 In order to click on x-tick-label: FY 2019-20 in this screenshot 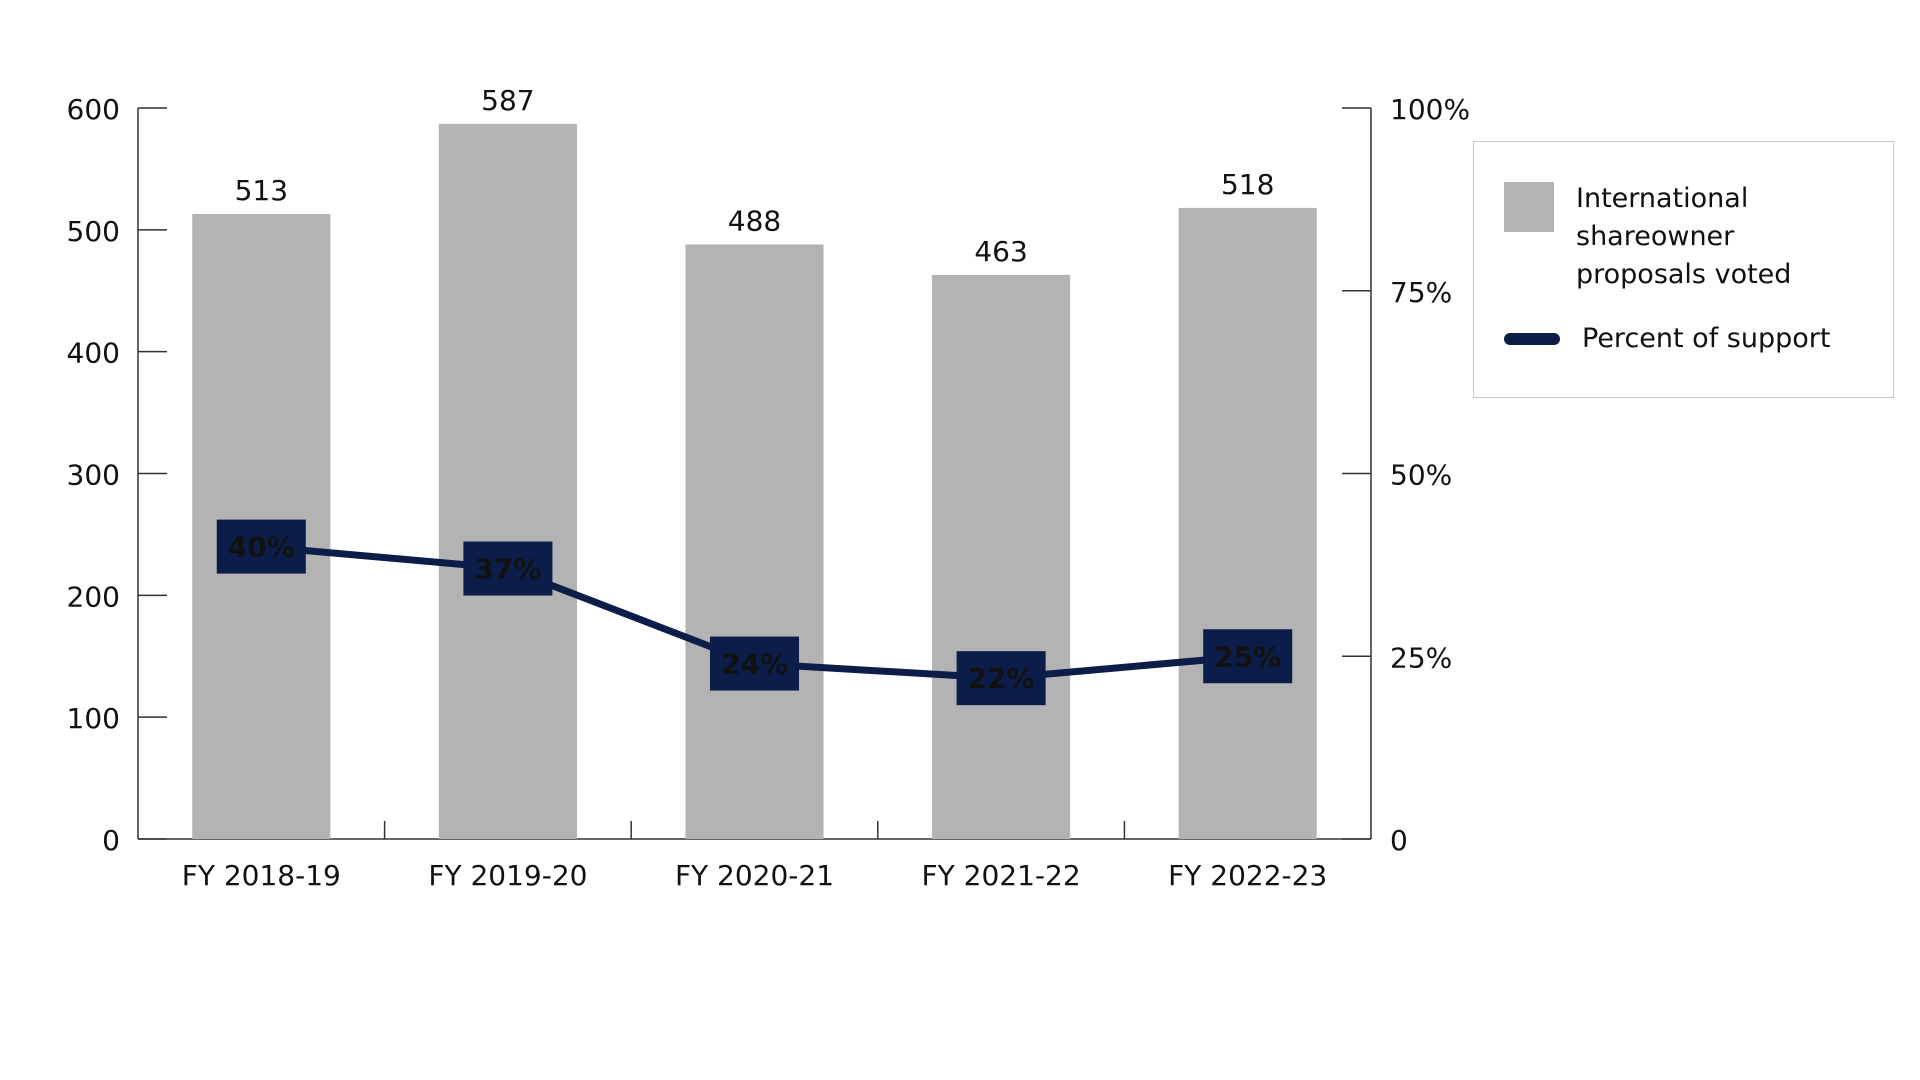, I will do `click(507, 875)`.